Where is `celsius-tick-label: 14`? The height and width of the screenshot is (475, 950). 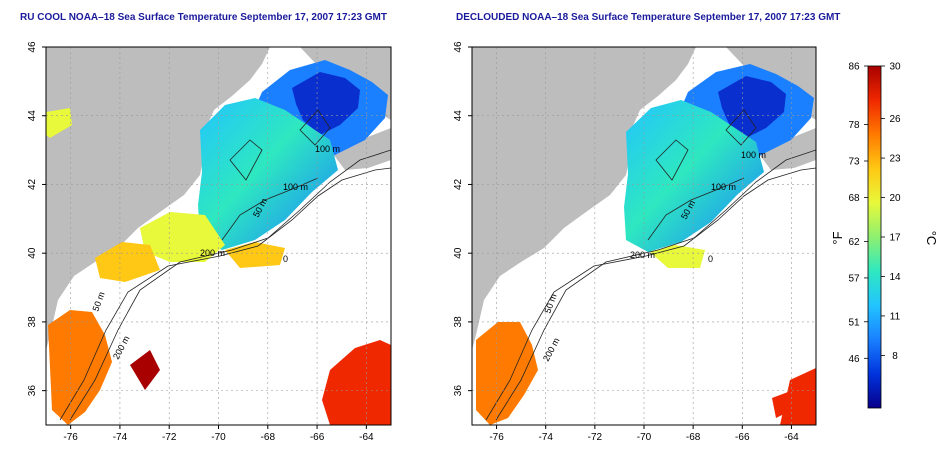
celsius-tick-label: 14 is located at coordinates (895, 277).